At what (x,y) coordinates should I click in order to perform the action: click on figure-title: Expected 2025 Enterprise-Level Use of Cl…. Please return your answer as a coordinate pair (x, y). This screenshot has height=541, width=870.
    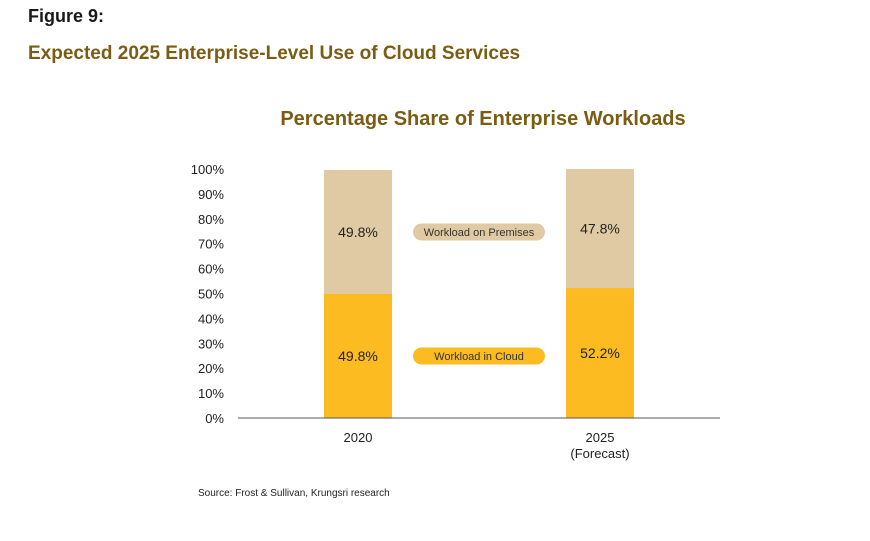
    Looking at the image, I should click on (274, 53).